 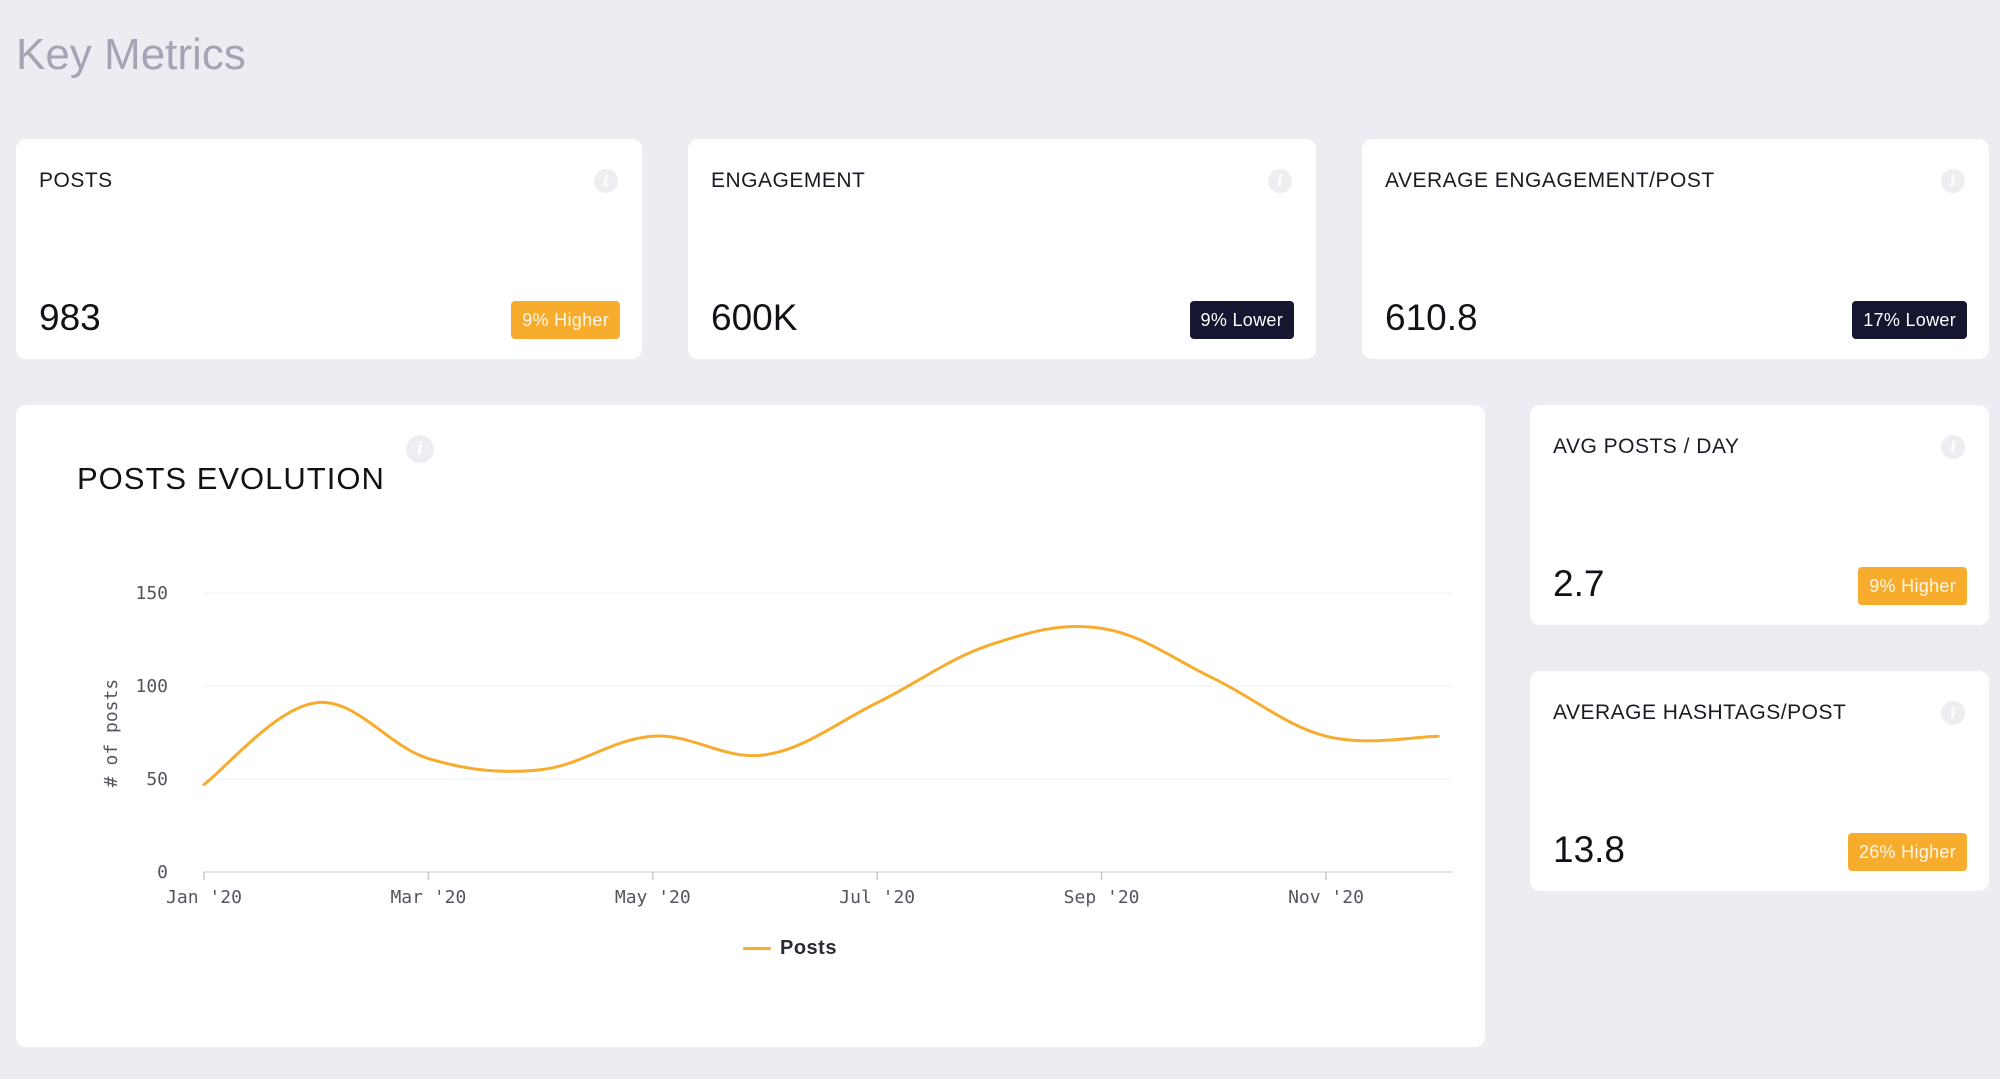 I want to click on metric-value: 983, so click(x=70, y=317).